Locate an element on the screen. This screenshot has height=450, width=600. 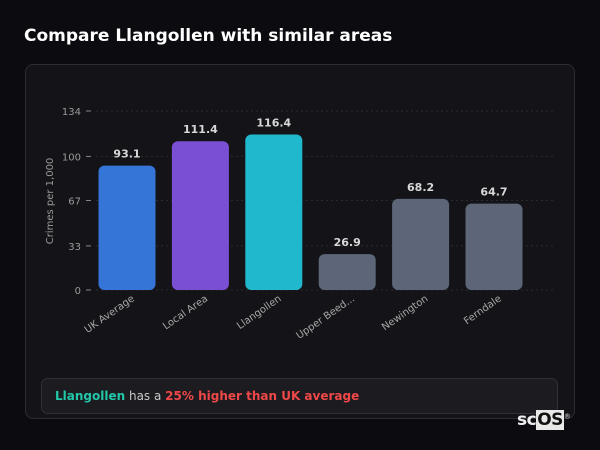
x-tick-label: Local Area is located at coordinates (185, 312).